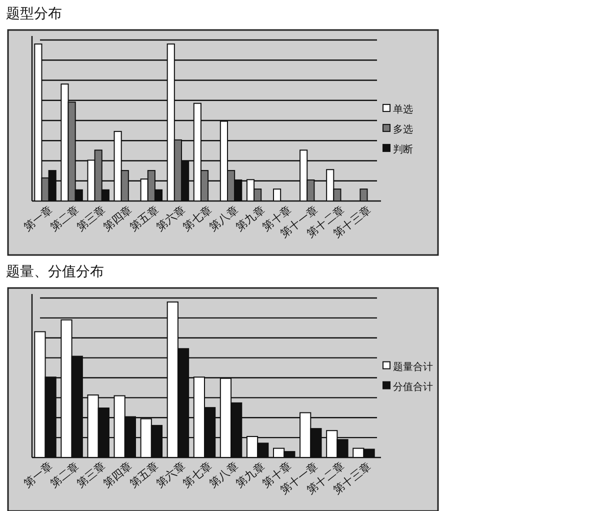 This screenshot has height=511, width=598. What do you see at coordinates (403, 149) in the screenshot?
I see `legend-label: 判断` at bounding box center [403, 149].